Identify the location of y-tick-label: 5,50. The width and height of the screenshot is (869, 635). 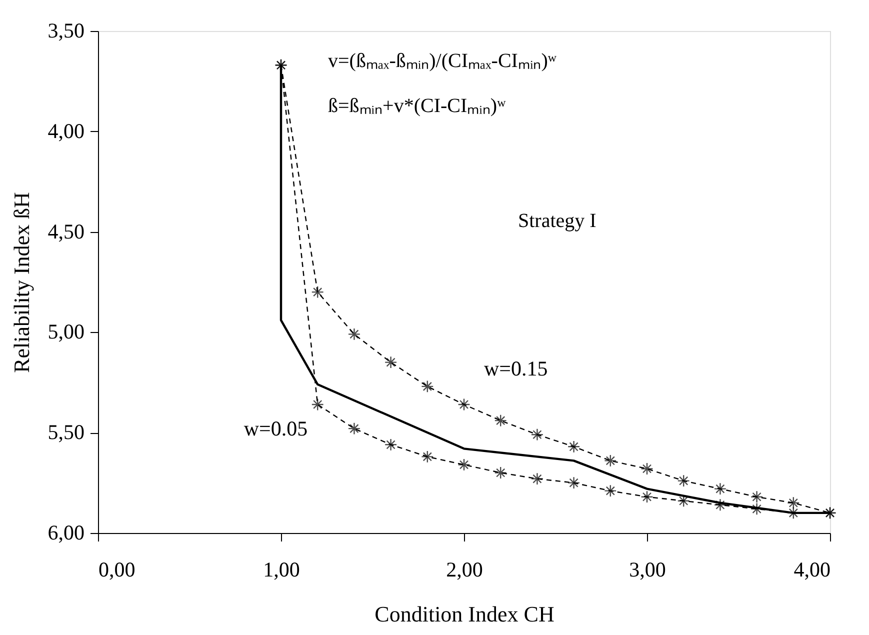
(66, 432).